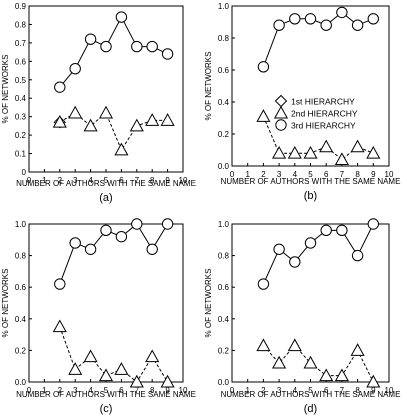  Describe the element at coordinates (21, 43) in the screenshot. I see `y-tick-label: 0.7` at that location.